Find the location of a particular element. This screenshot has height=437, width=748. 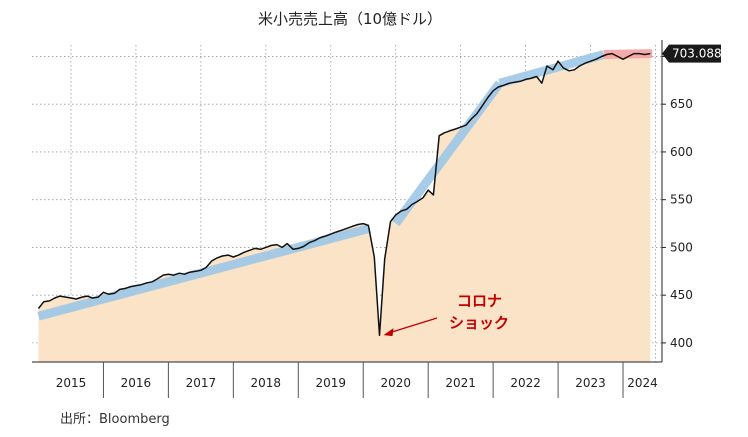

y-tick-label: 500 is located at coordinates (681, 247).